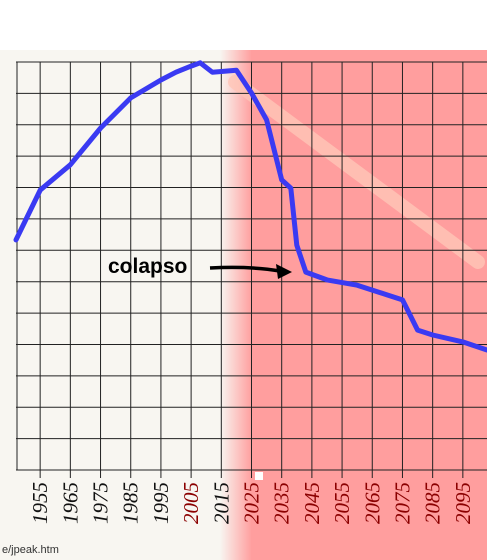 The height and width of the screenshot is (560, 487). Describe the element at coordinates (284, 271) in the screenshot. I see `arrow-head` at that location.